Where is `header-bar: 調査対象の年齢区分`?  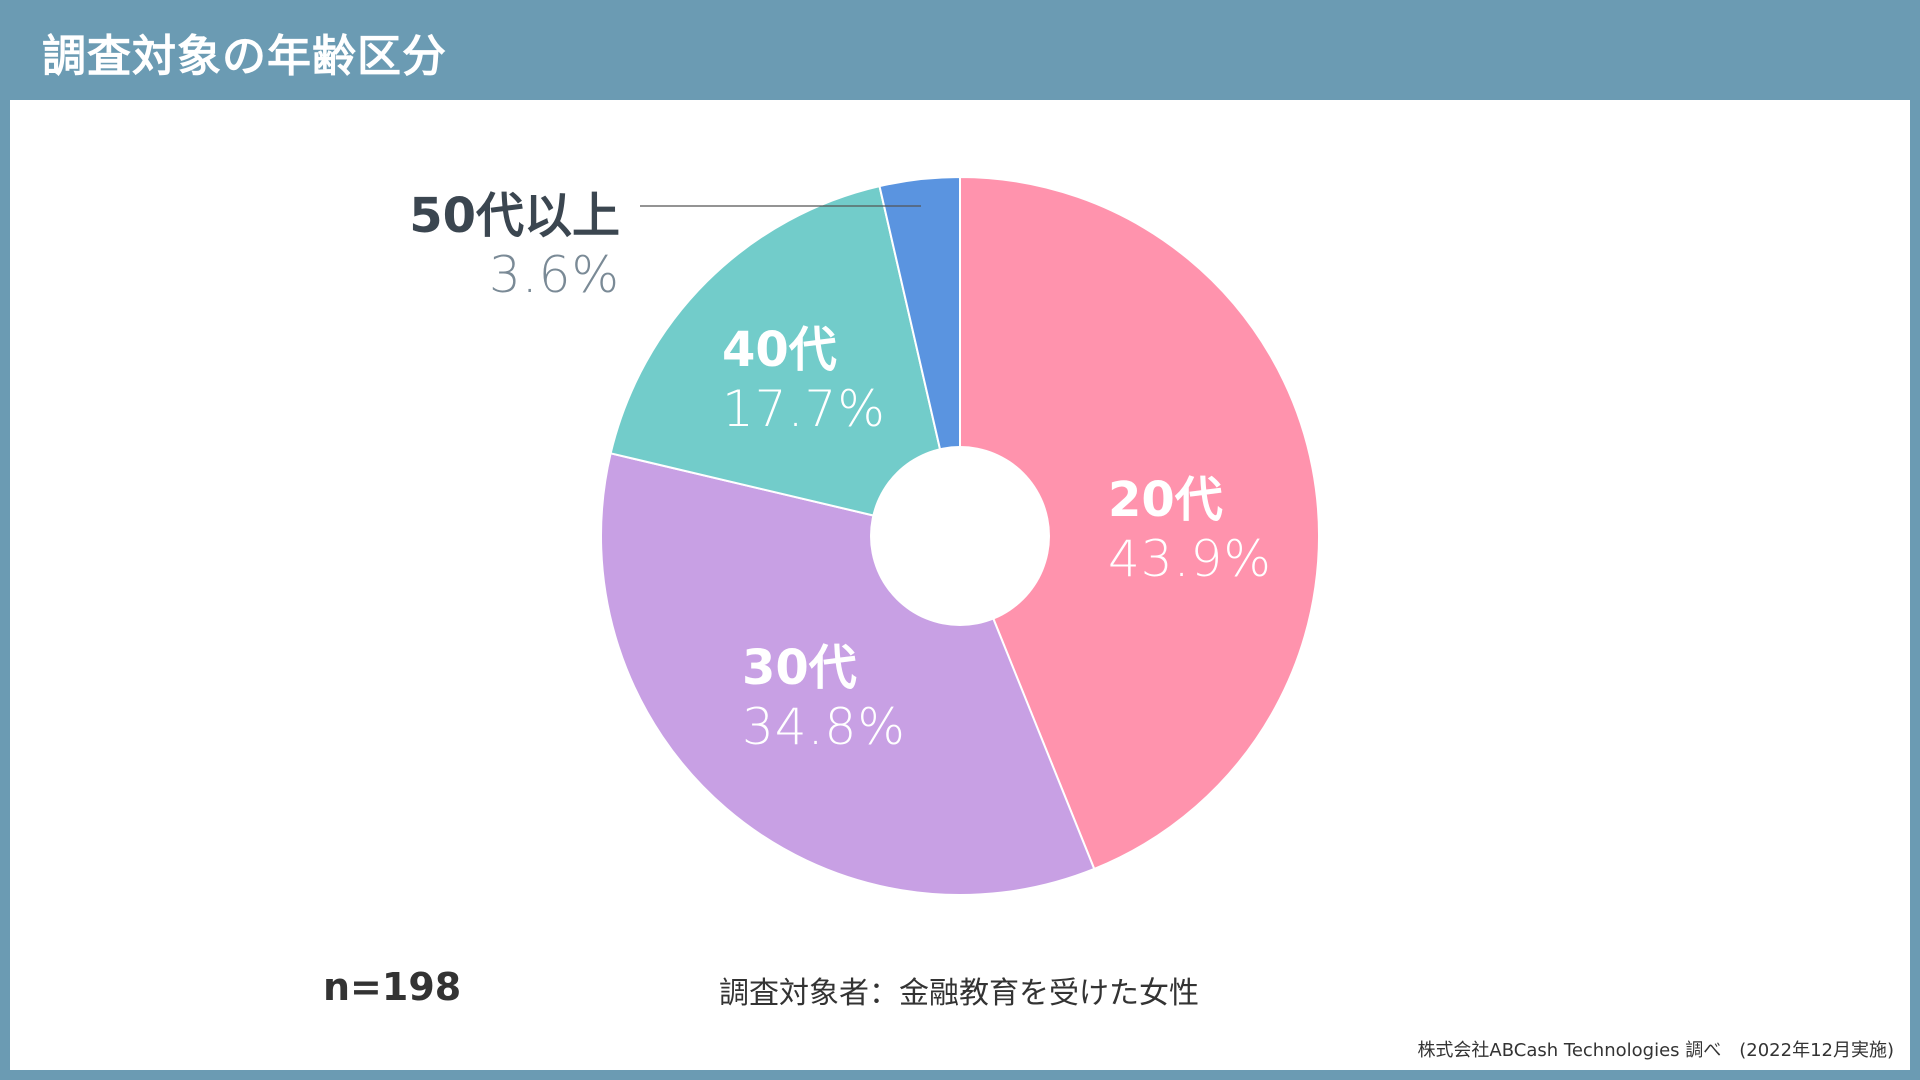 header-bar: 調査対象の年齢区分 is located at coordinates (960, 50).